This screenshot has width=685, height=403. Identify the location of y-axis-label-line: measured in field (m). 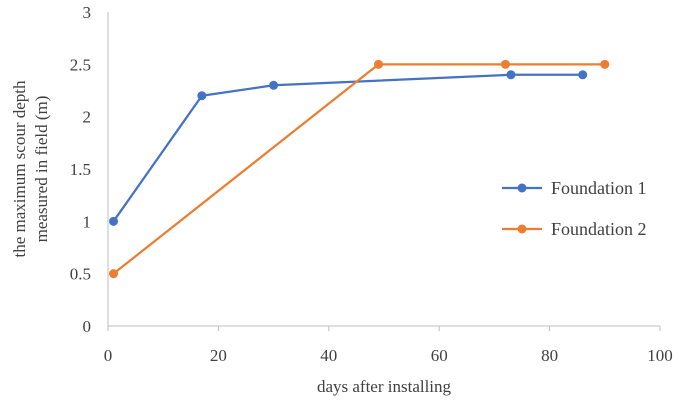
(41, 169).